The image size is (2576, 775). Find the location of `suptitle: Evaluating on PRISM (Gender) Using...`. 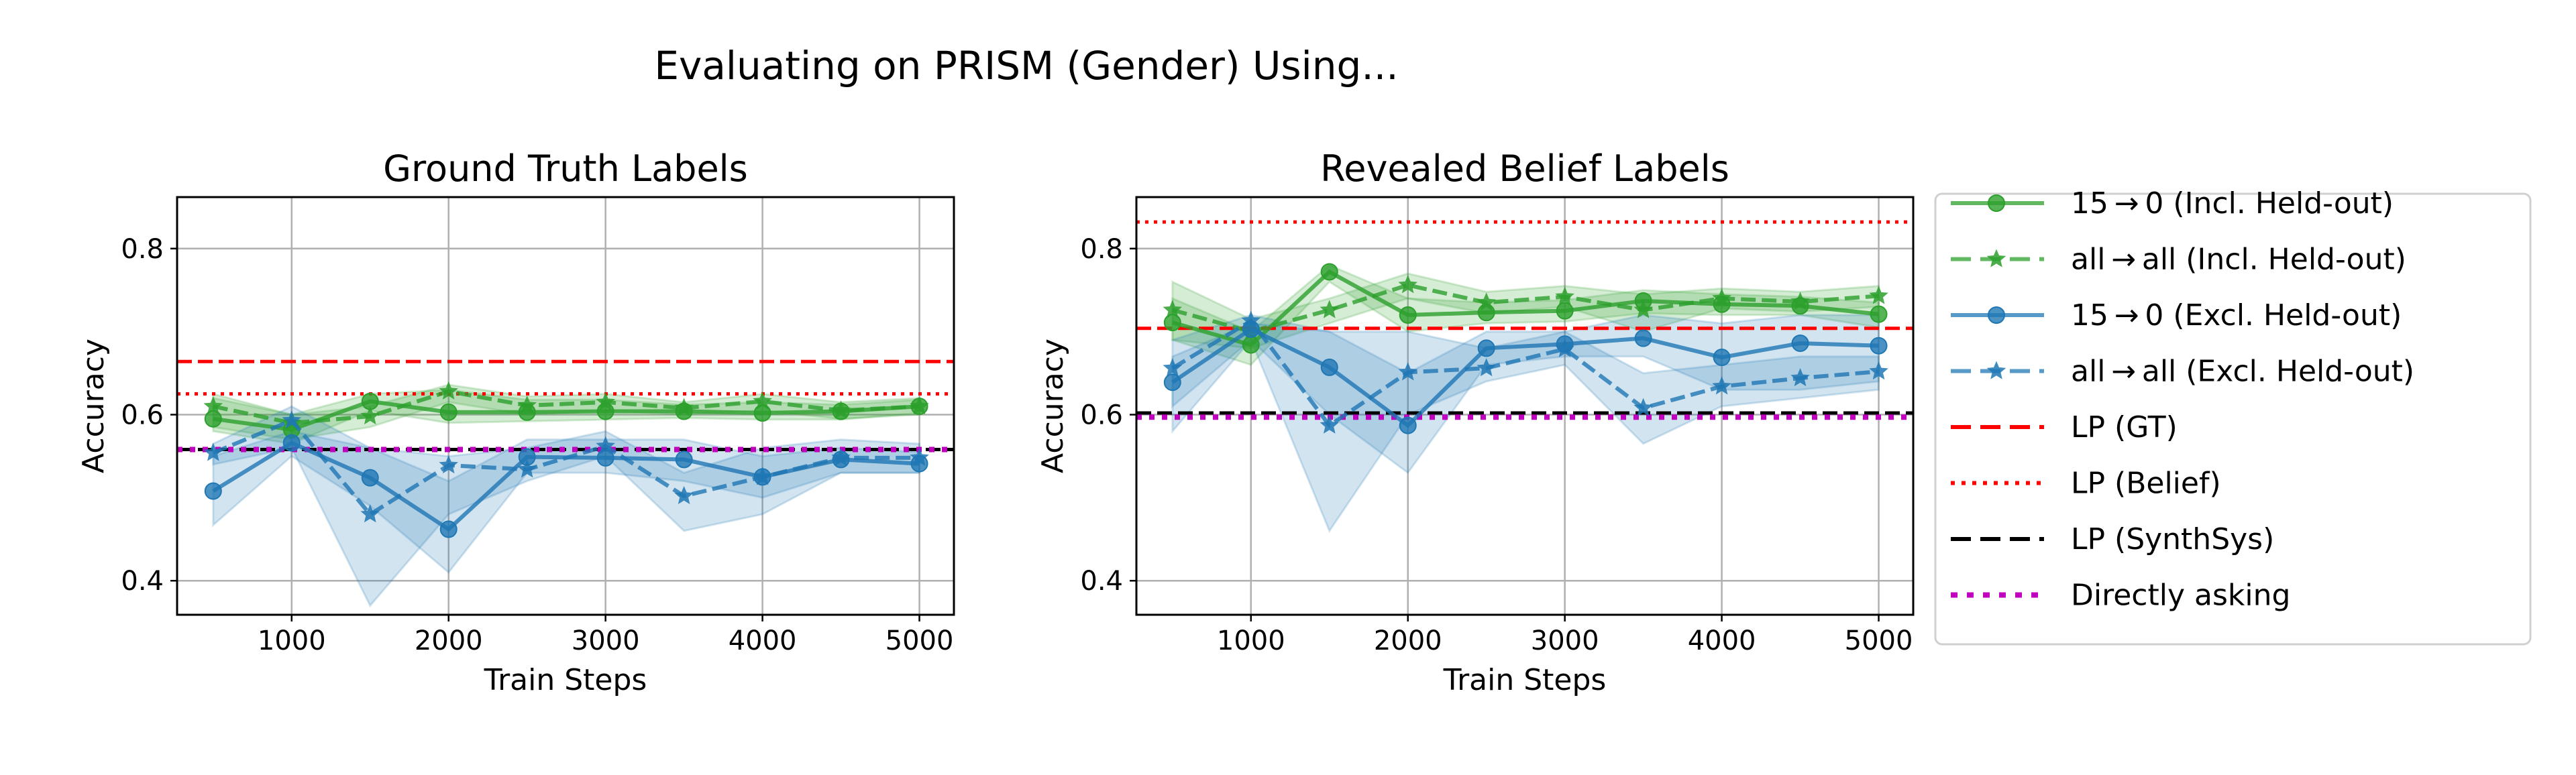

suptitle: Evaluating on PRISM (Gender) Using... is located at coordinates (1026, 65).